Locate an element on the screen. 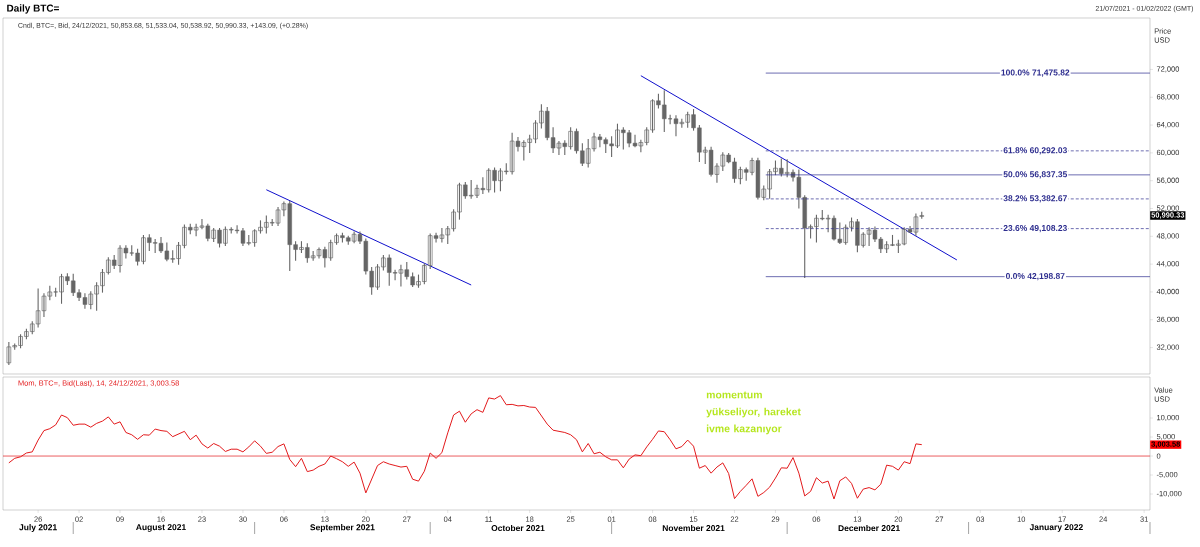 The height and width of the screenshot is (547, 1200). x2-tick-label: September 2021 is located at coordinates (342, 528).